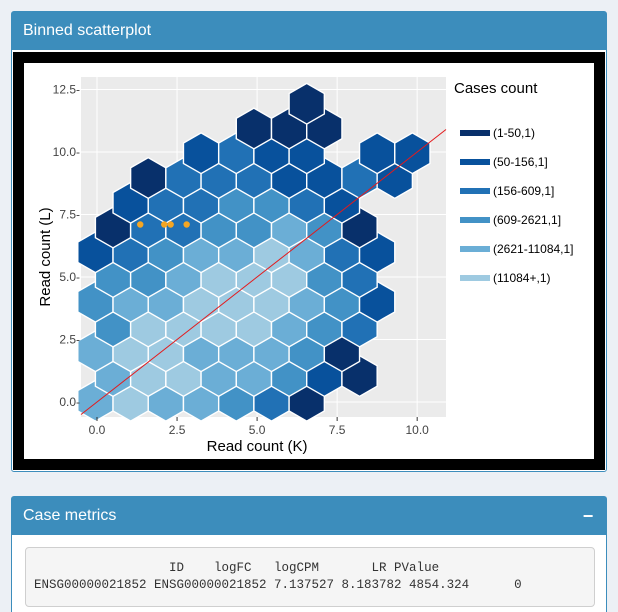  I want to click on y-tick-label: 2.5-, so click(69, 340).